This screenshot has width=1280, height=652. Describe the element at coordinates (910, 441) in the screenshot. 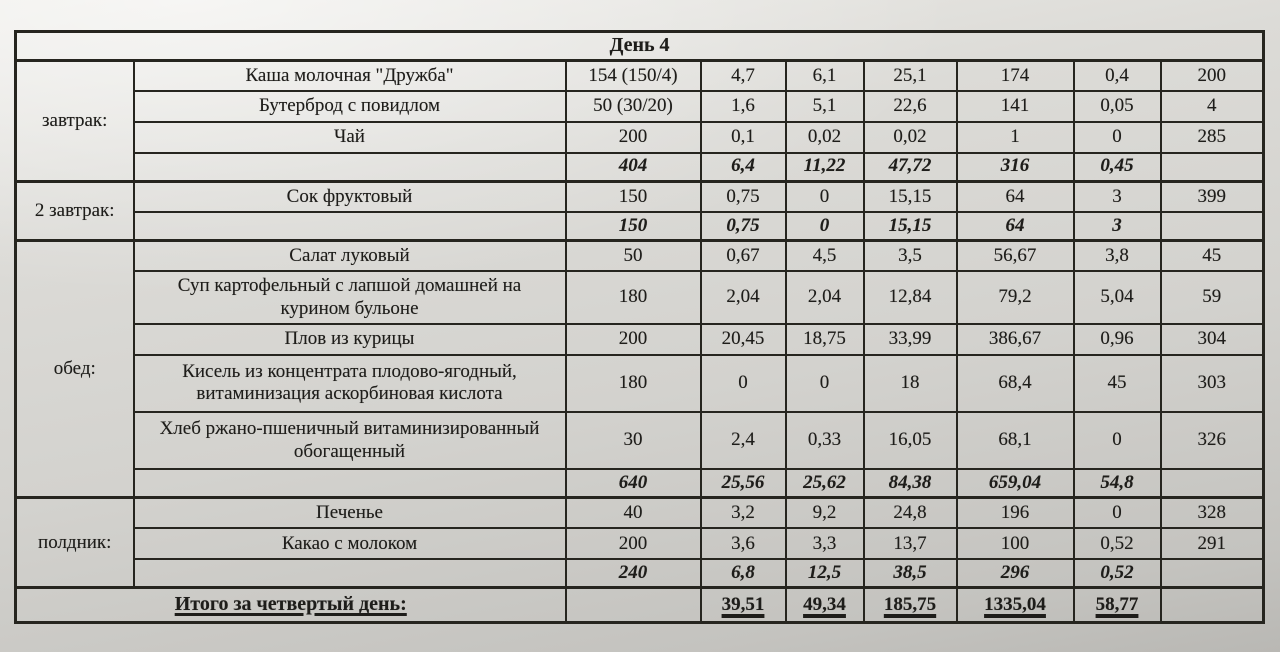

I see `value-cell: 16,05` at that location.